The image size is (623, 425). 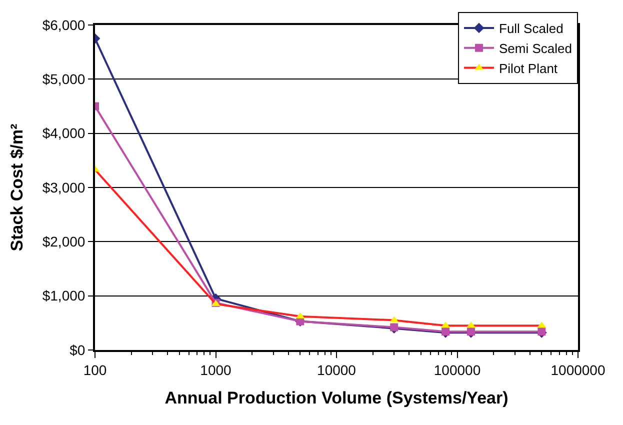 I want to click on x-axis-title: Annual Production Volume (Systems/Year), so click(x=336, y=398).